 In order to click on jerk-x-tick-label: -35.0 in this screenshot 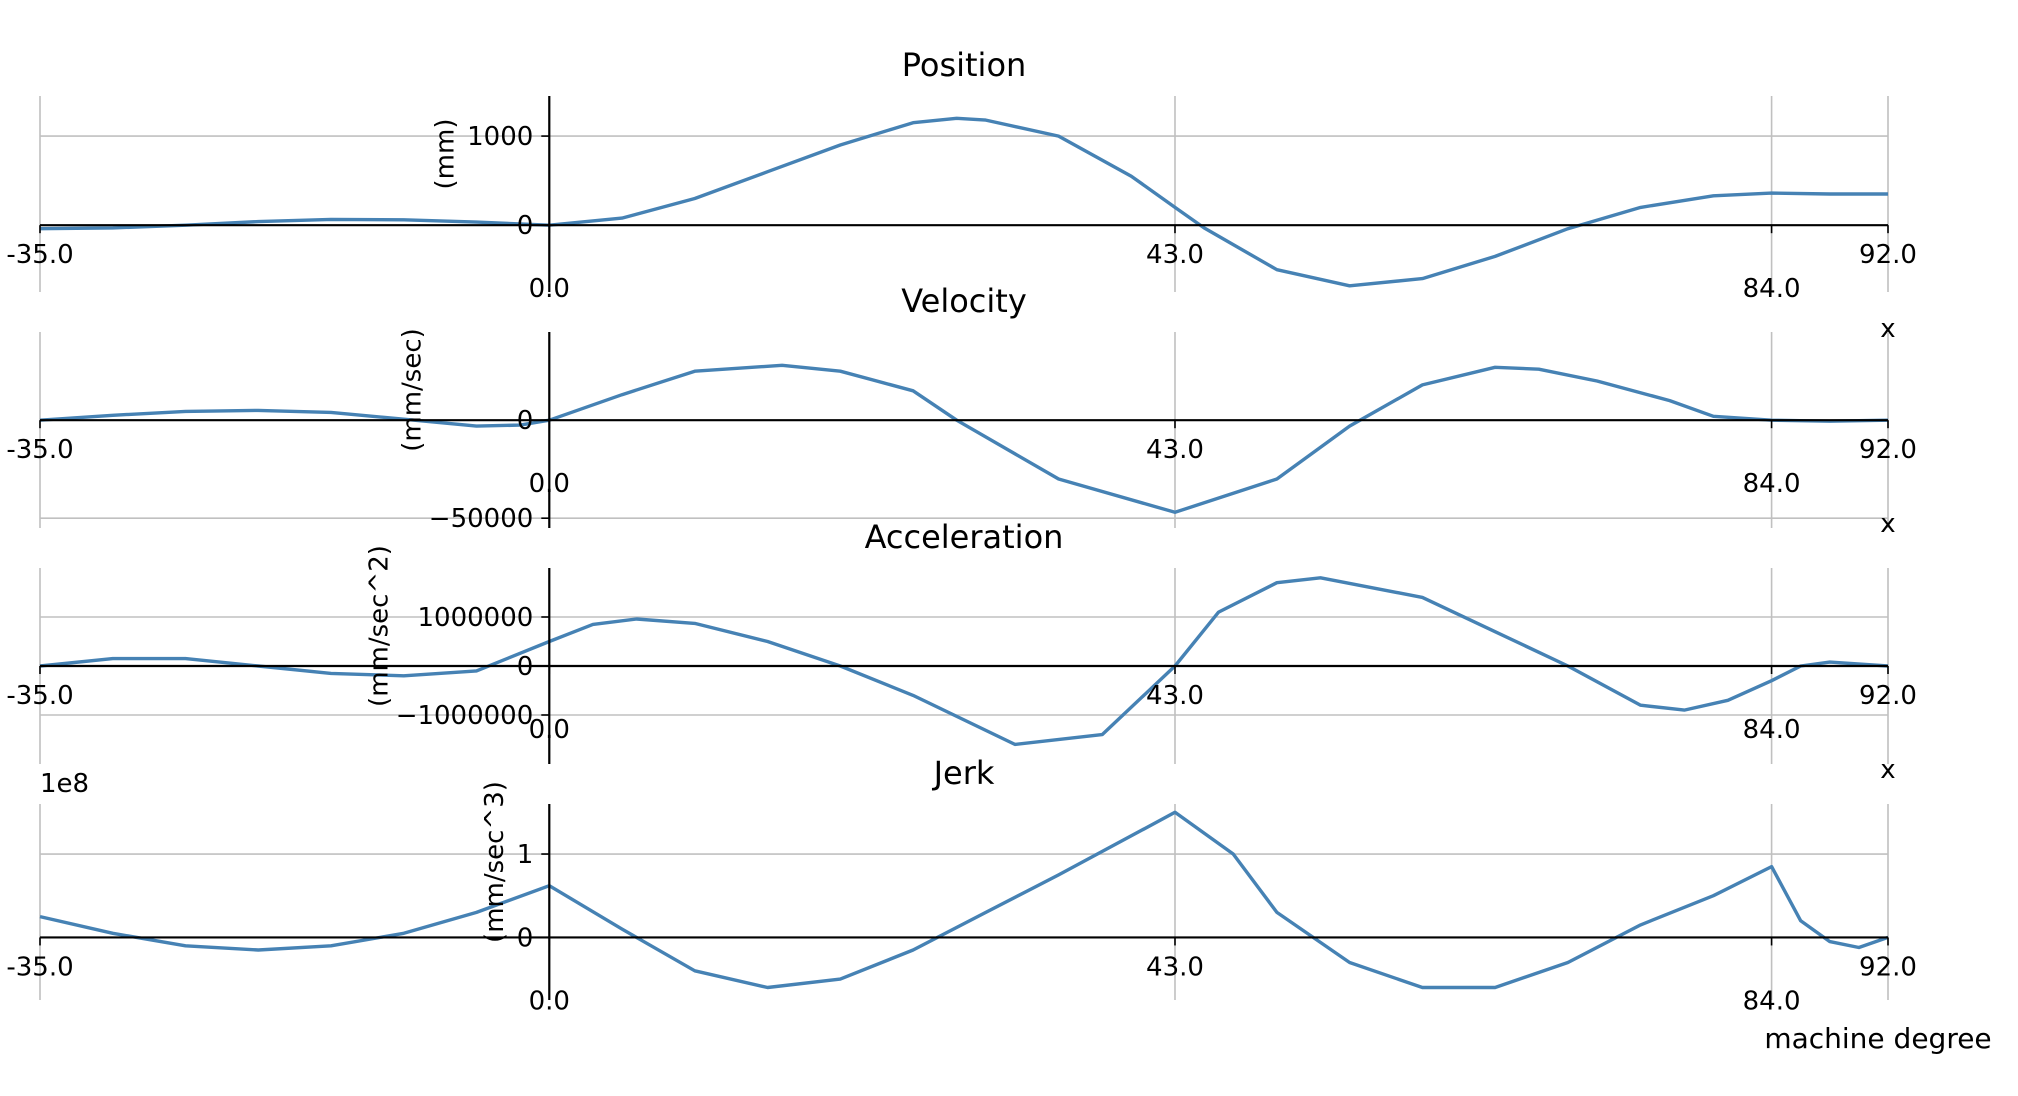, I will do `click(39, 967)`.